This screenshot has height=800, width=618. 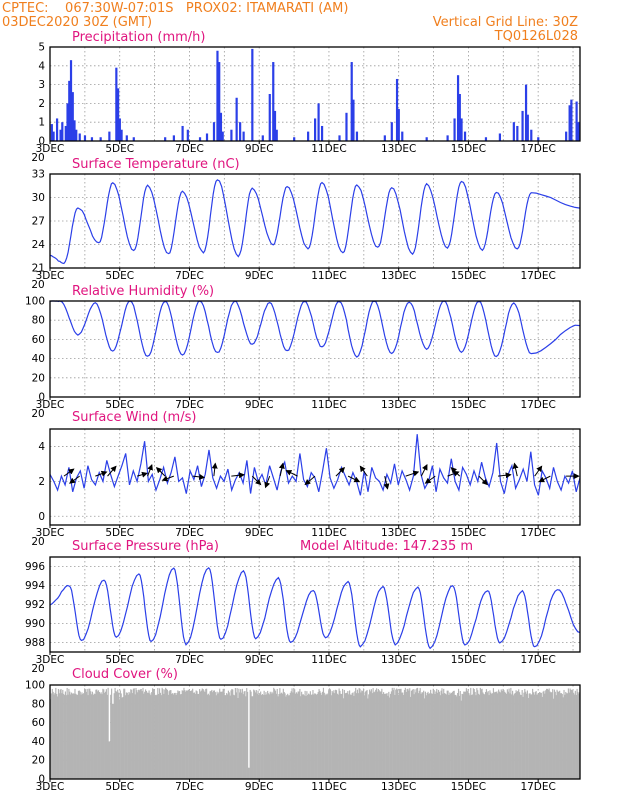 I want to click on rh-xtick-label: 17DEC, so click(x=537, y=405).